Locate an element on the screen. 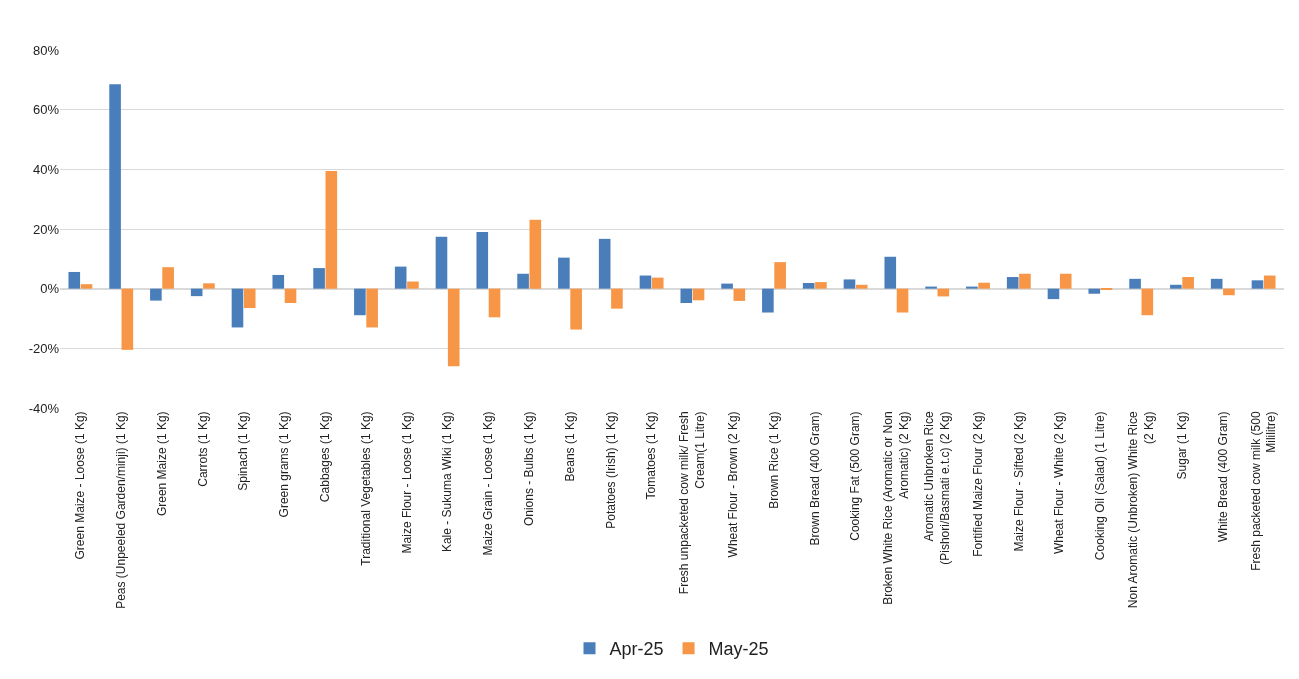 This screenshot has width=1299, height=679. y-tick-label: 0% is located at coordinates (50, 289).